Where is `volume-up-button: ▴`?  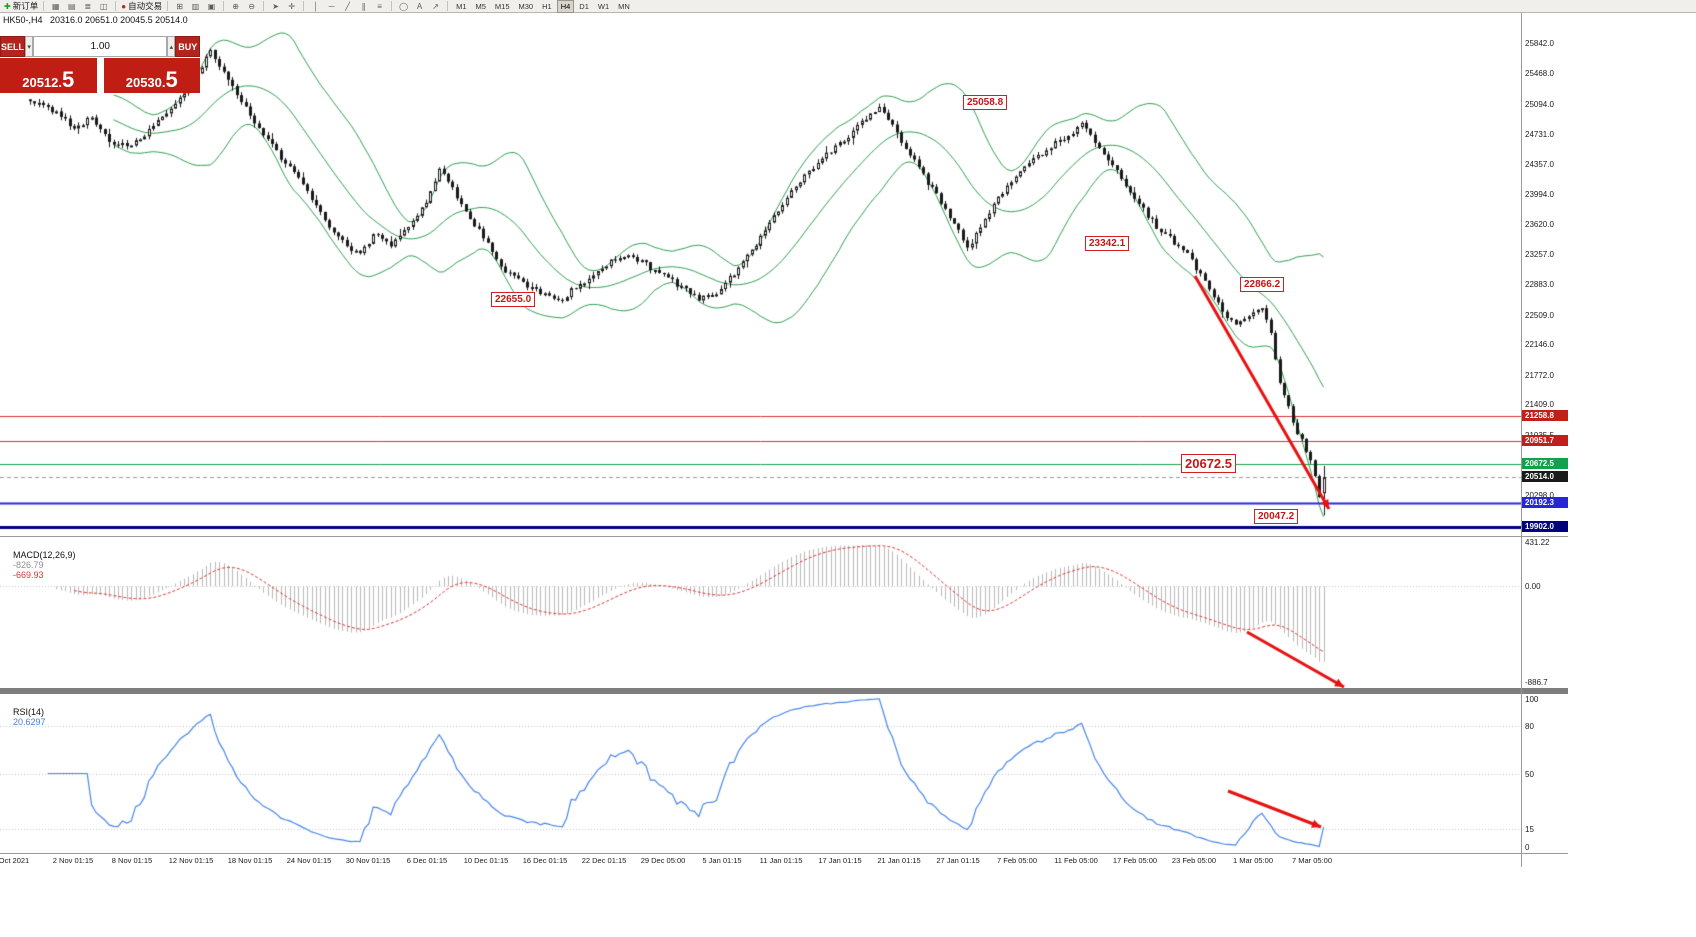
volume-up-button: ▴ is located at coordinates (171, 46).